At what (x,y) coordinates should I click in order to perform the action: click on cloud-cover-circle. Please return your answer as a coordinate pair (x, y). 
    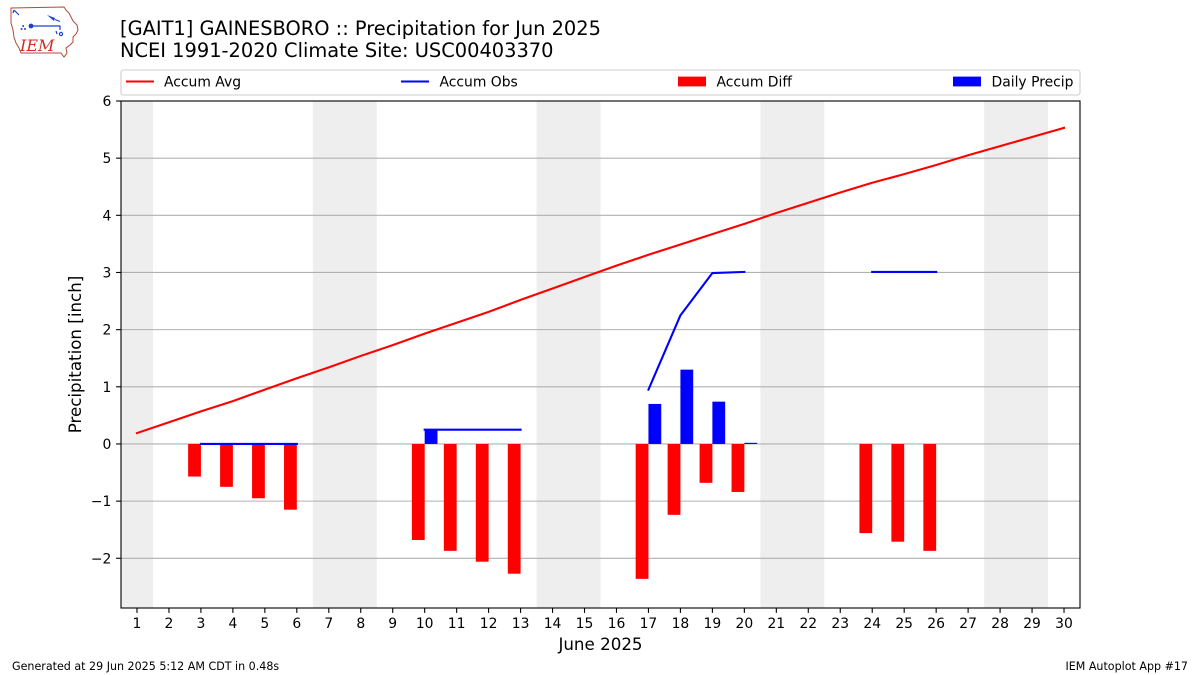
    Looking at the image, I should click on (61, 34).